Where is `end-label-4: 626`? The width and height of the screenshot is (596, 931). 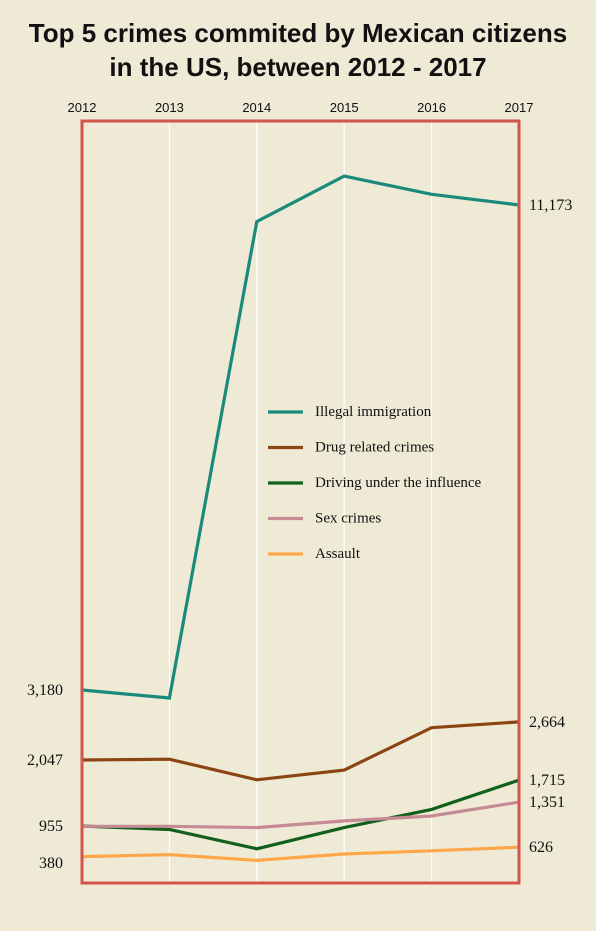 end-label-4: 626 is located at coordinates (541, 847).